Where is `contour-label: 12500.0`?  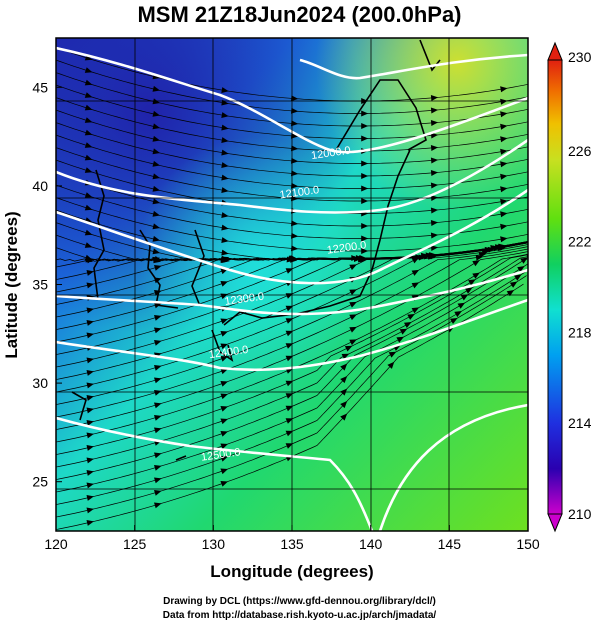
contour-label: 12500.0 is located at coordinates (220, 454).